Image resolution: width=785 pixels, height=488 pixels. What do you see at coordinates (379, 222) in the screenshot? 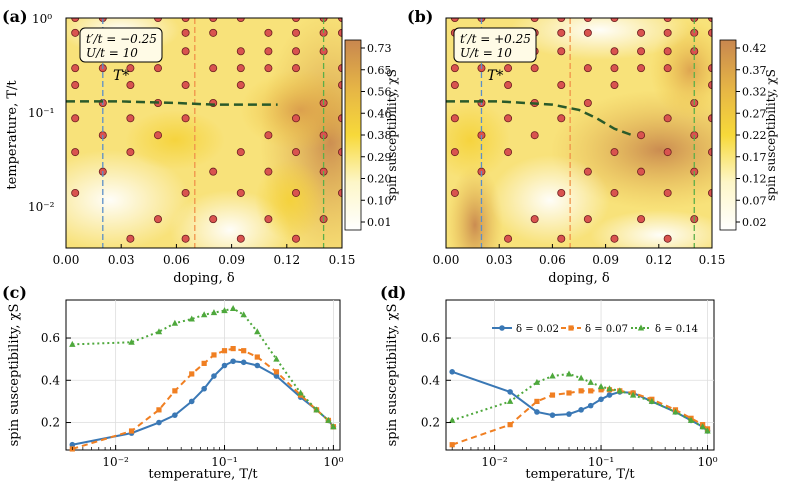
I see `colorbar-tick-label-a-0: 0.01` at bounding box center [379, 222].